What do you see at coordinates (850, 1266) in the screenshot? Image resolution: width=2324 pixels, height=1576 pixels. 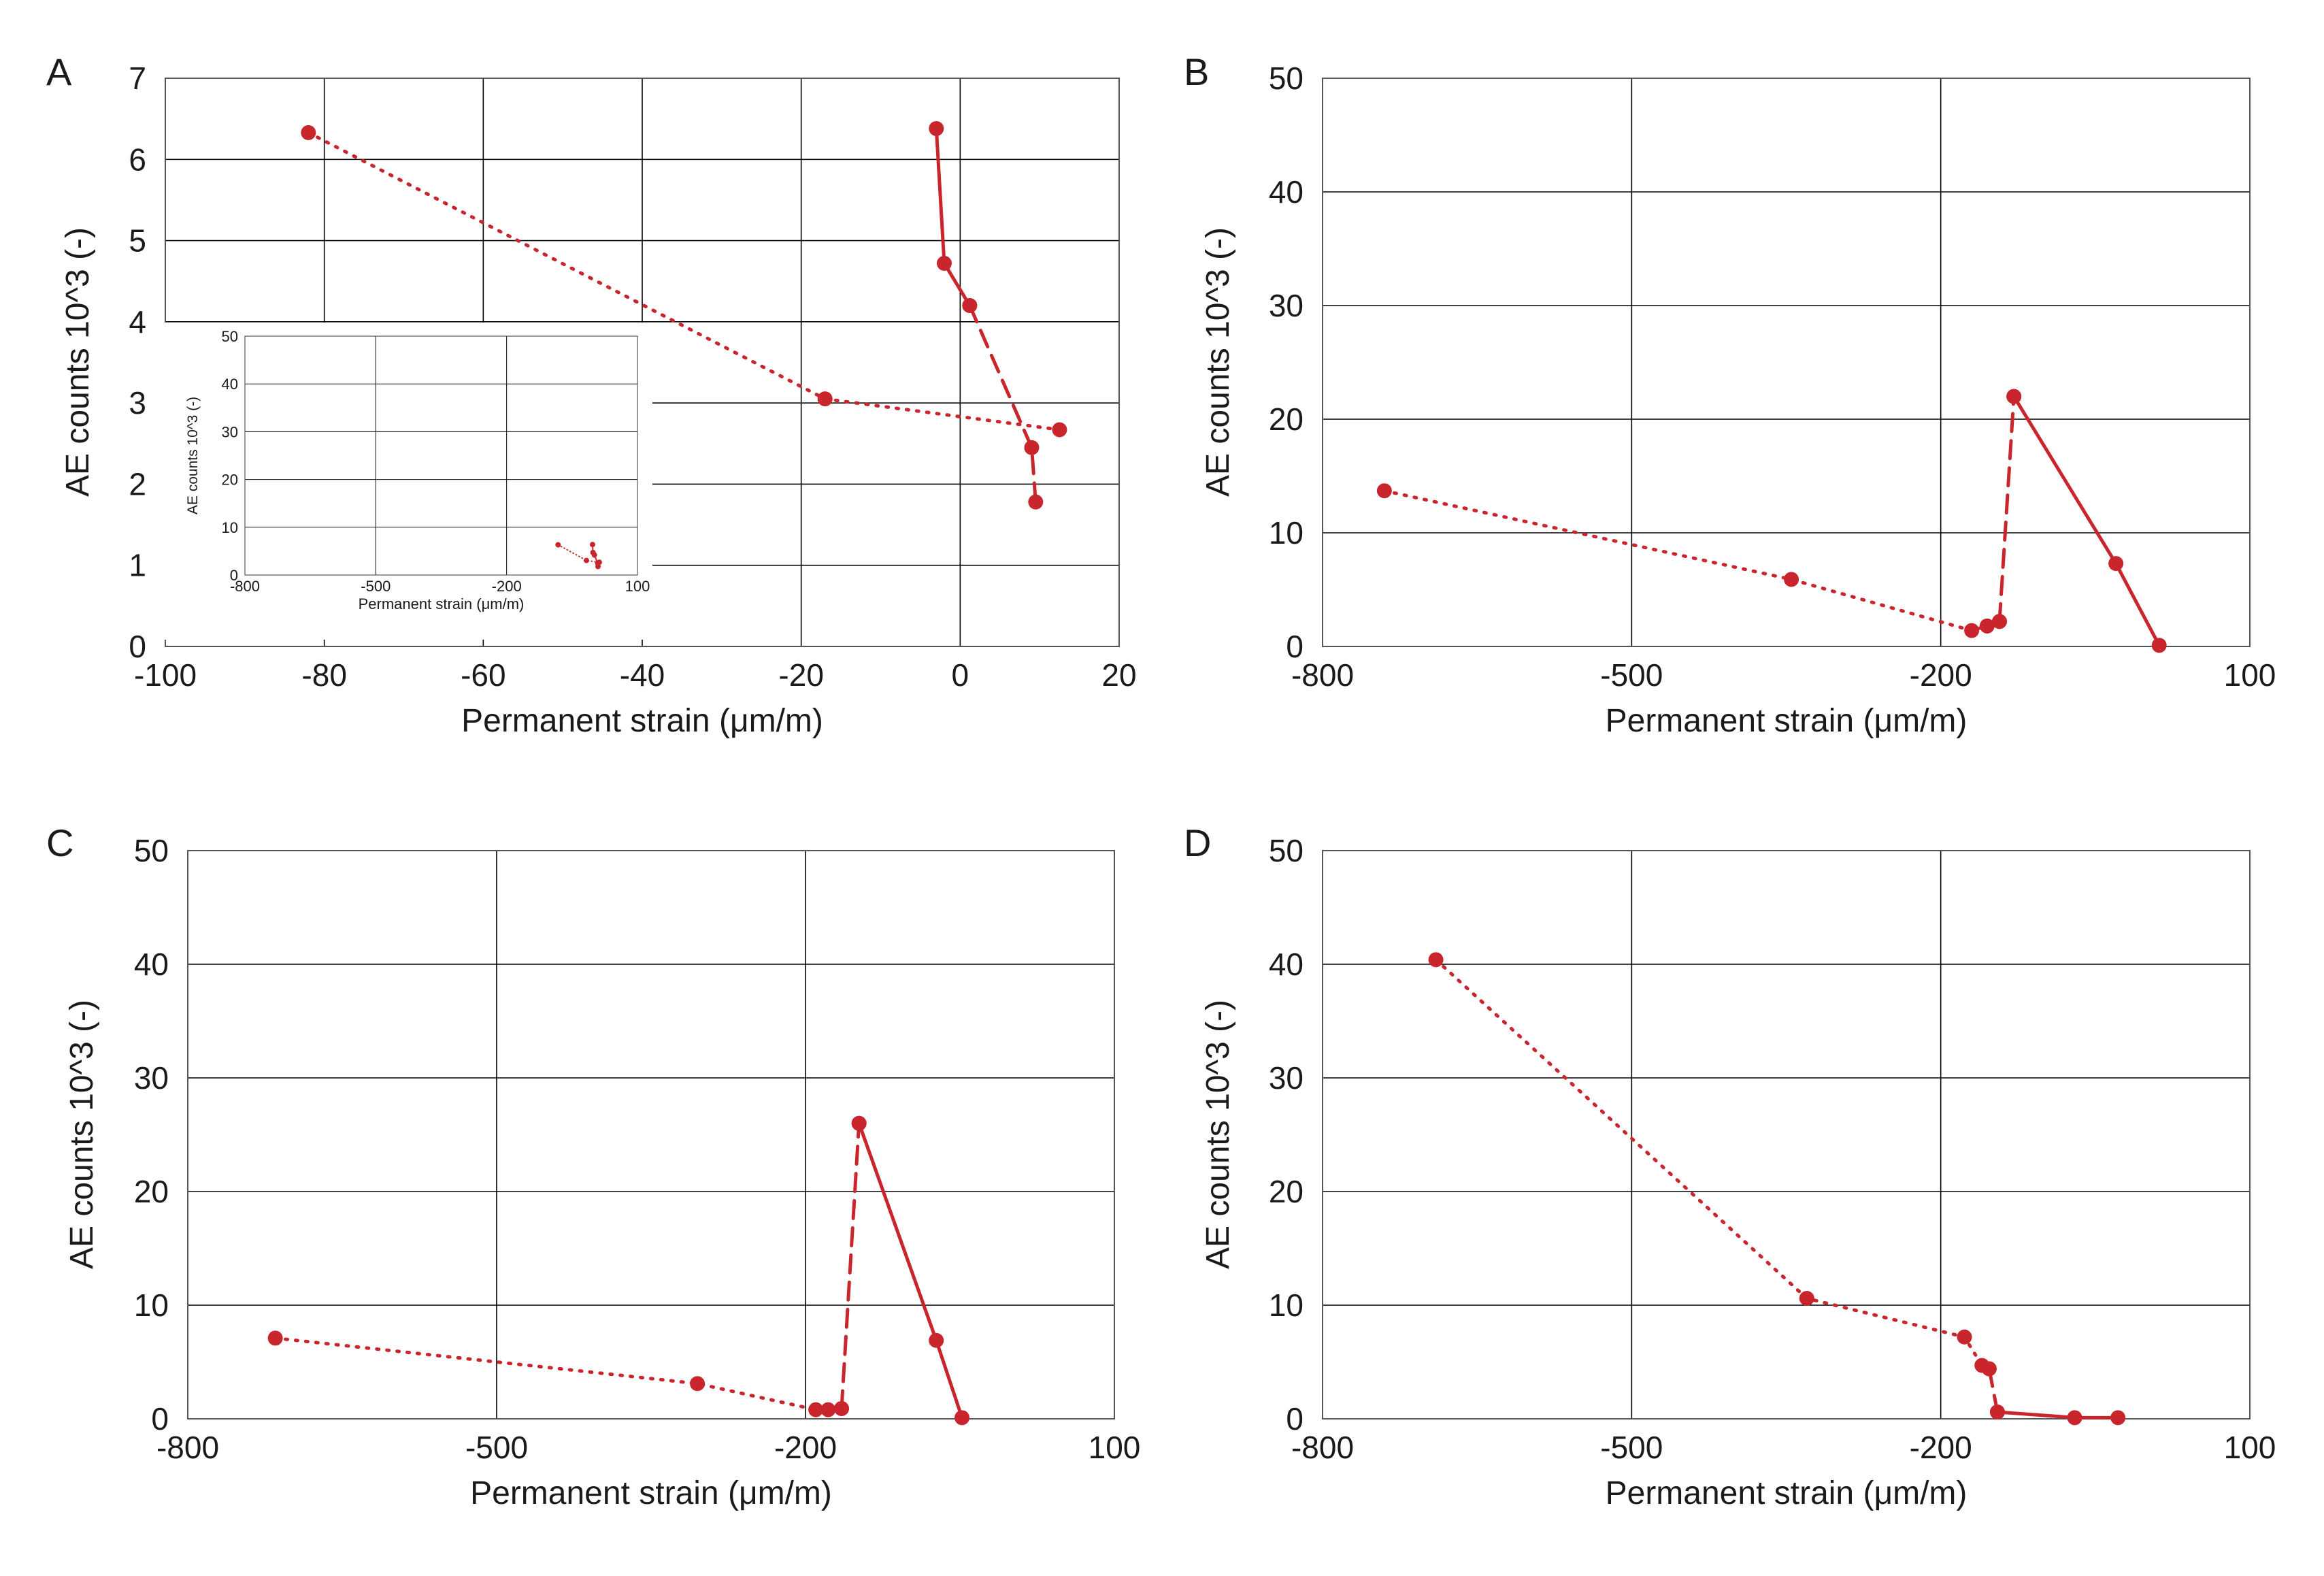 I see `series-dashed-line` at bounding box center [850, 1266].